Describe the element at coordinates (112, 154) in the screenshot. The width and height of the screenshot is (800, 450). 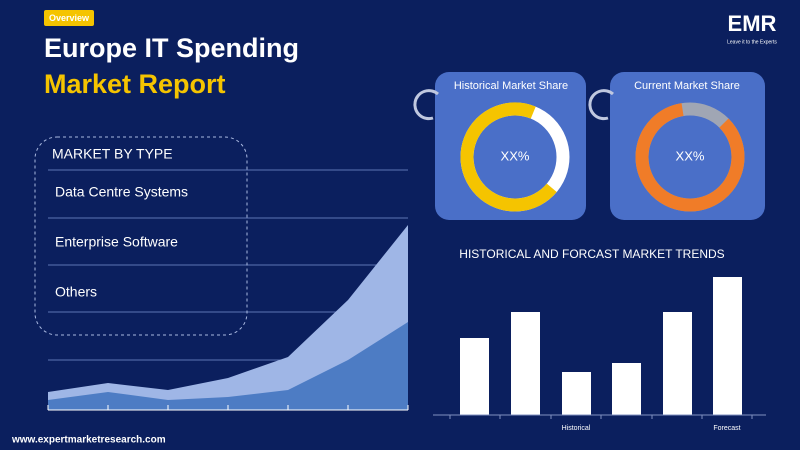
I see `type-heading: MARKET BY TYPE` at that location.